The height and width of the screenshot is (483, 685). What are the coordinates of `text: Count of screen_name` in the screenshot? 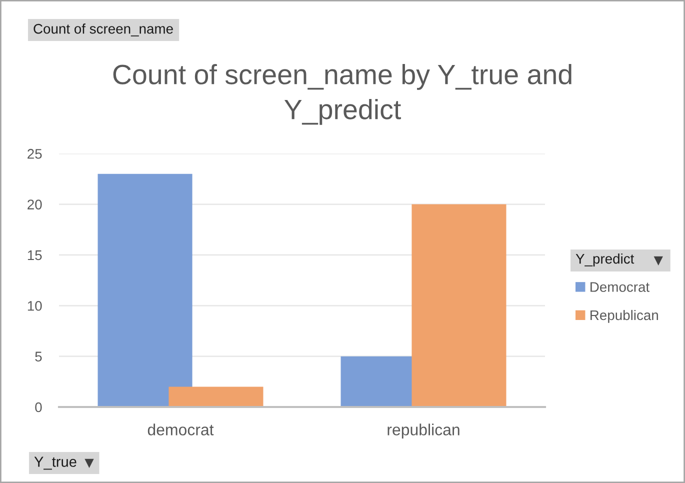 It's located at (103, 30).